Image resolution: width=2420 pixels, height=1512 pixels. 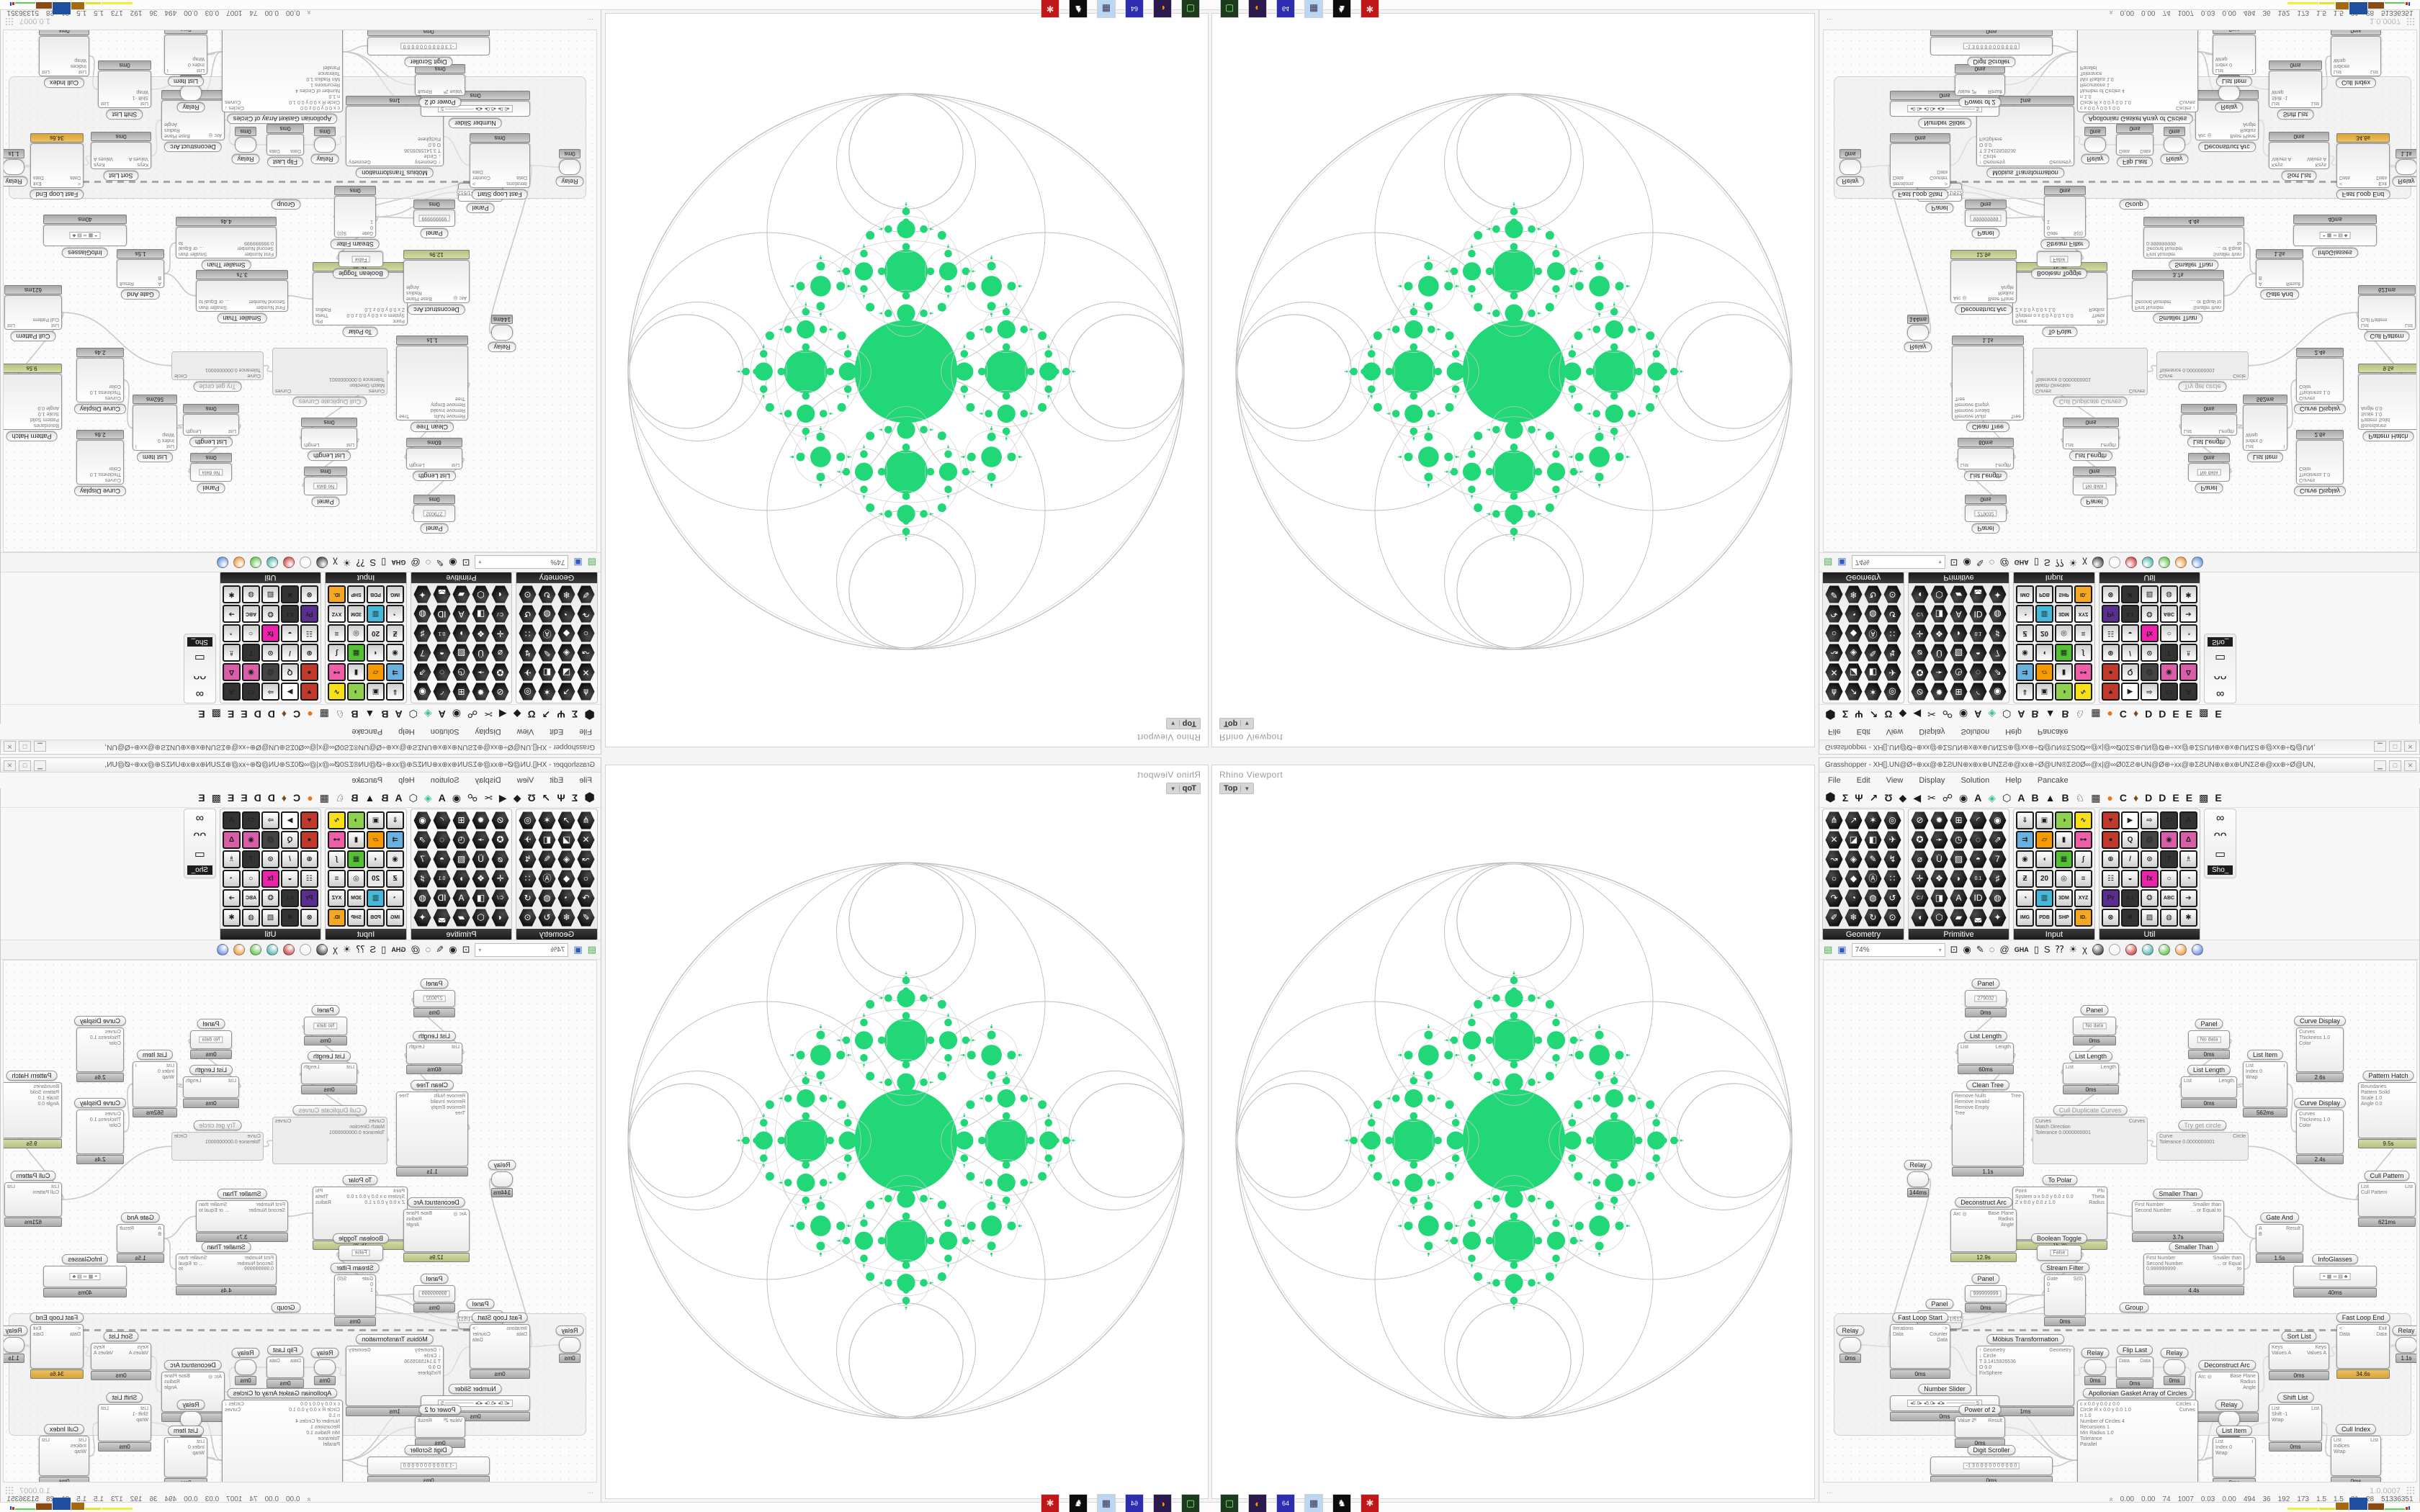 What do you see at coordinates (2078, 233) in the screenshot?
I see `port: S(0)` at bounding box center [2078, 233].